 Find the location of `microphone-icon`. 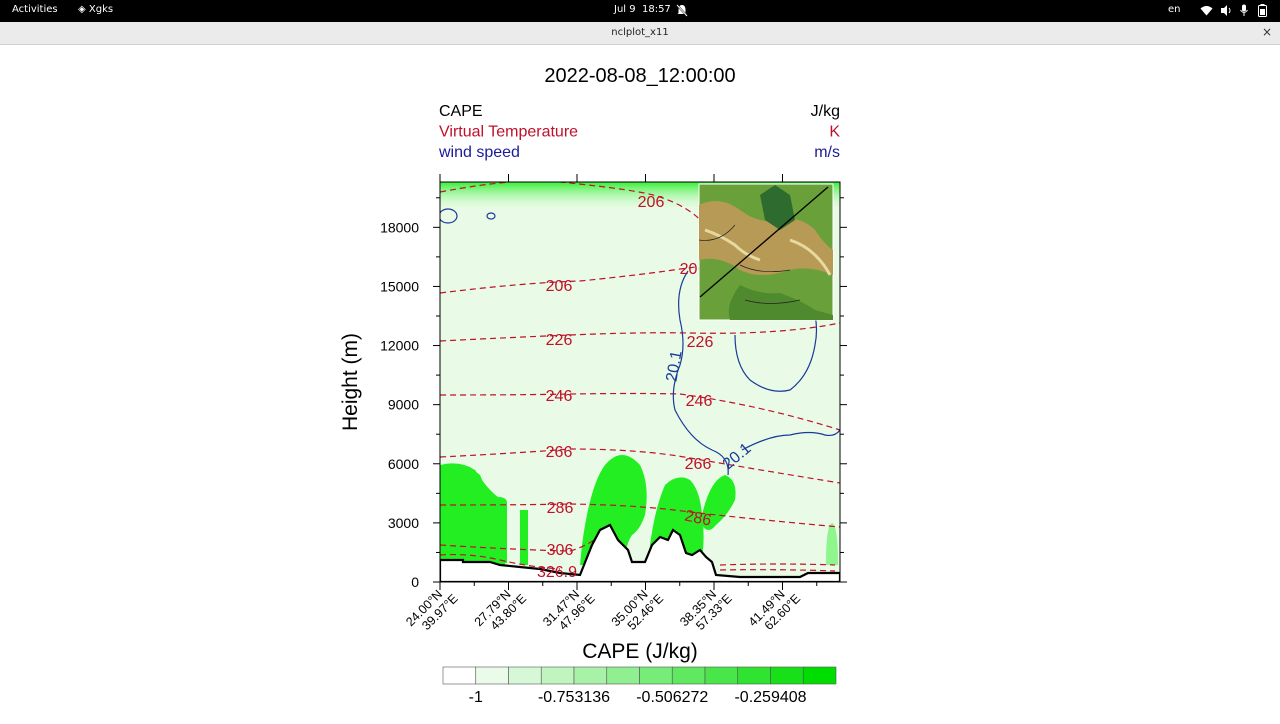

microphone-icon is located at coordinates (1244, 10).